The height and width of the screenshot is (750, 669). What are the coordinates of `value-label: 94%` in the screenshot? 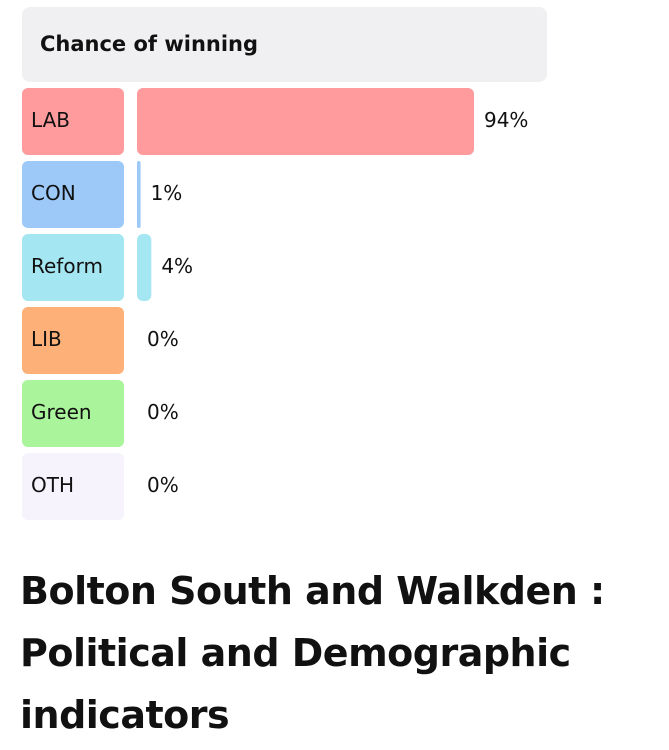 It's located at (506, 120).